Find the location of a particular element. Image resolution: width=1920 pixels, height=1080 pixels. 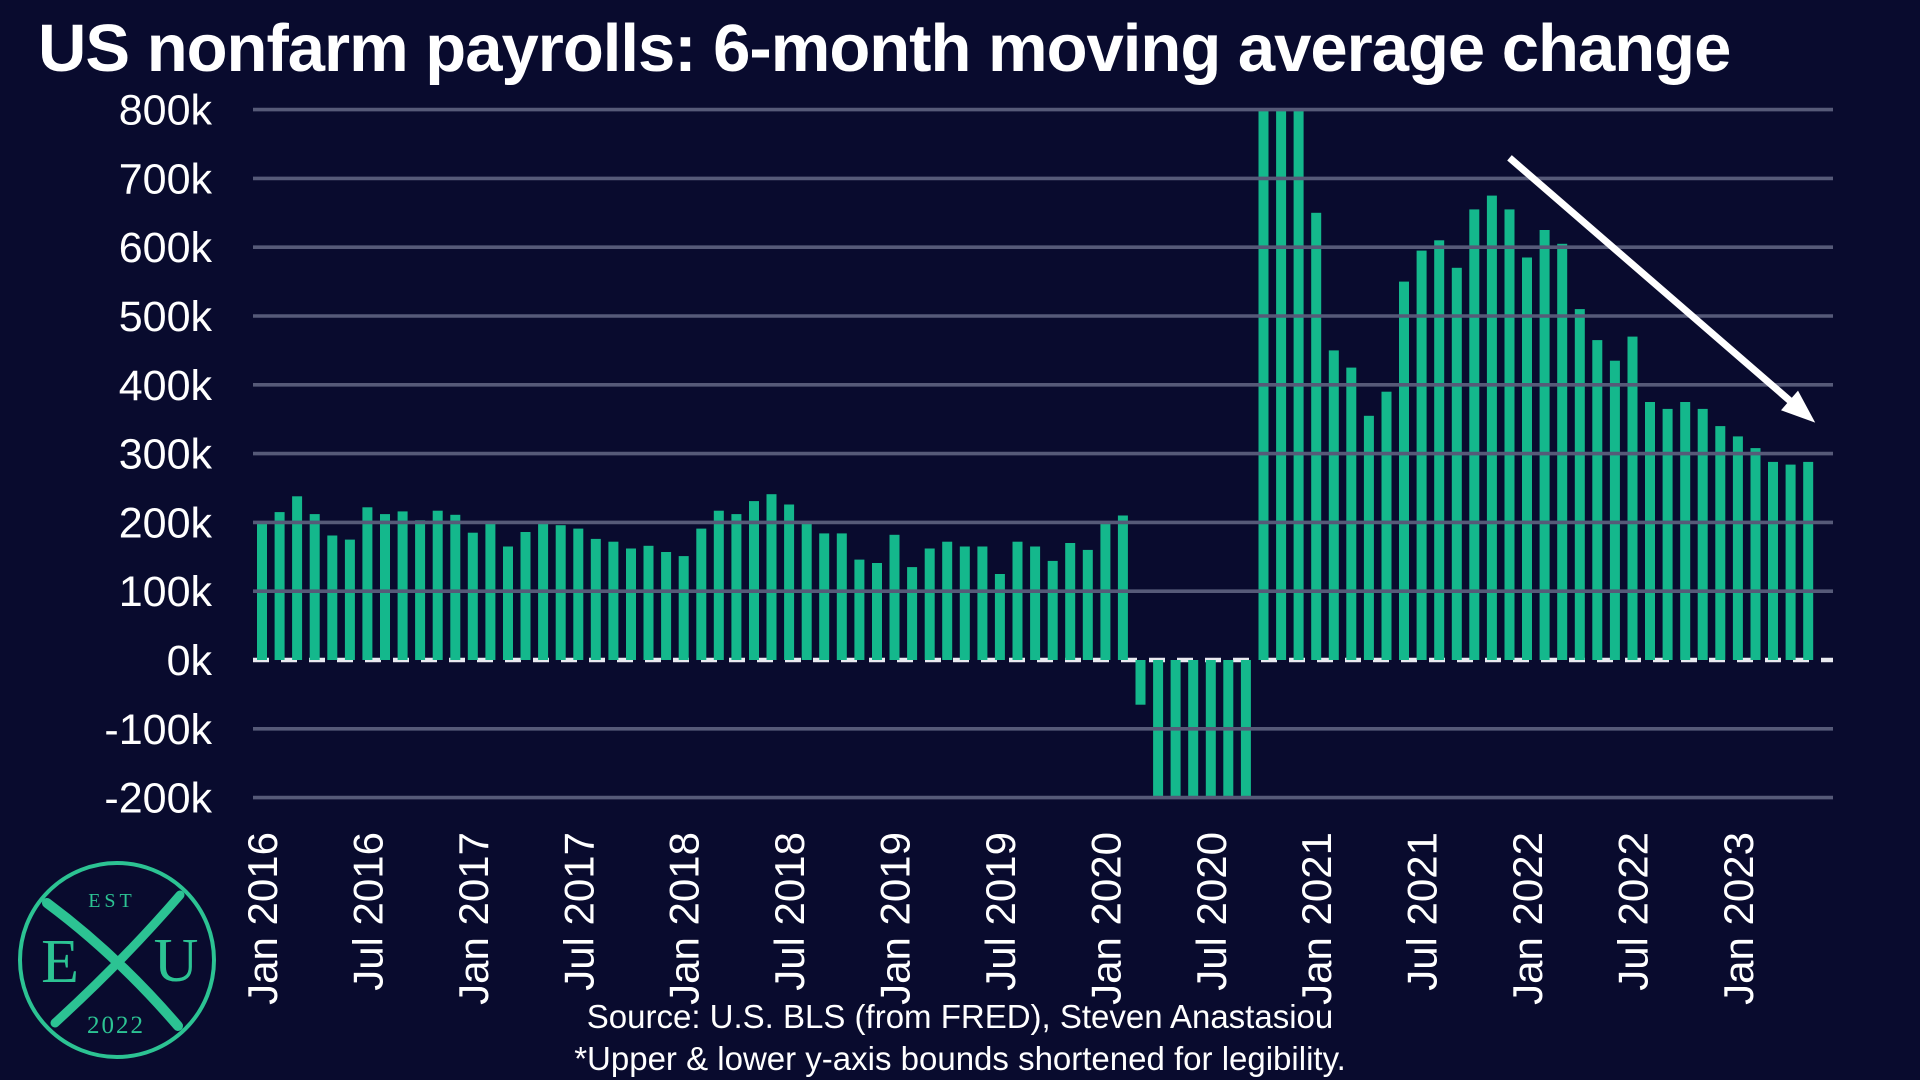

x-tick-label: Jan 2016 is located at coordinates (262, 918).